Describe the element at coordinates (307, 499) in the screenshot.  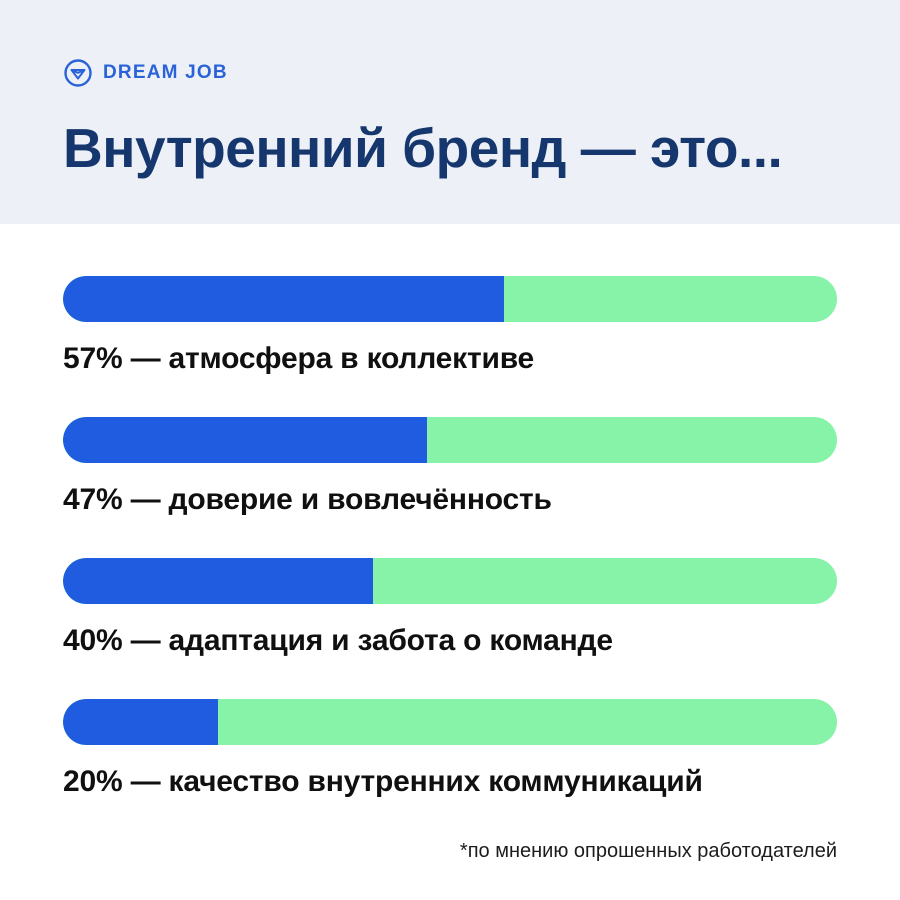
I see `bar-label: 47% — доверие и вовлечённость` at that location.